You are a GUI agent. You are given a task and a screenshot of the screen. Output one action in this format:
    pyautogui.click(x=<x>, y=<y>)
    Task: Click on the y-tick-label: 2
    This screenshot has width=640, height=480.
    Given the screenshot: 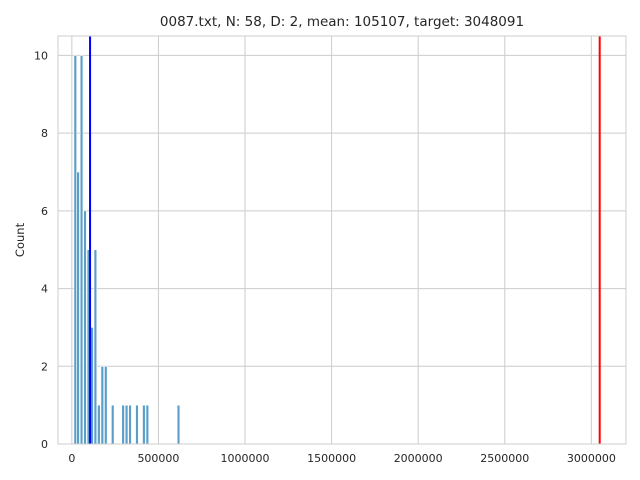 What is the action you would take?
    pyautogui.click(x=44, y=366)
    